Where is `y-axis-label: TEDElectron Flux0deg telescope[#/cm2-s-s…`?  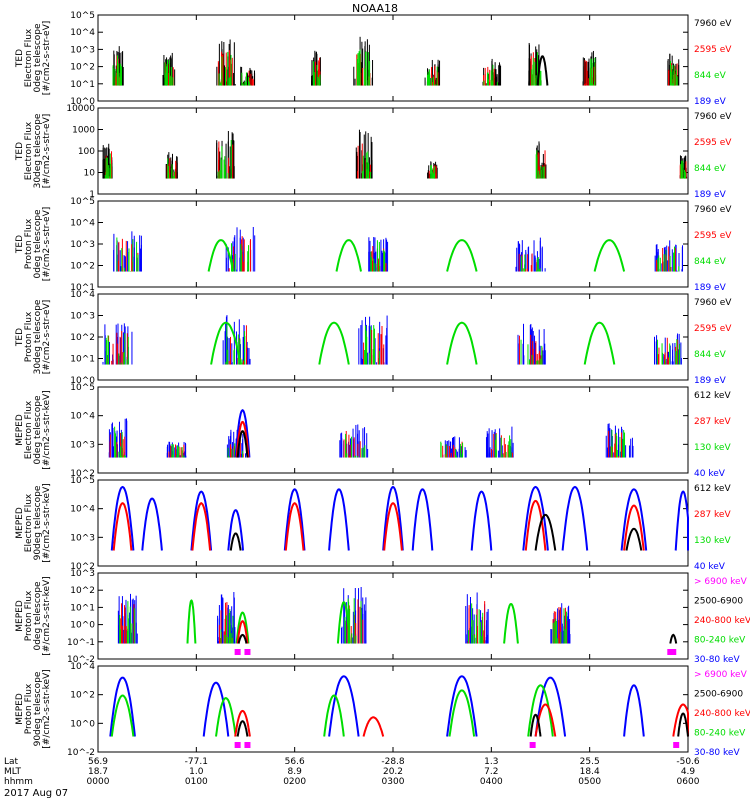 y-axis-label: TEDElectron Flux0deg telescope[#/cm2-s-s… is located at coordinates (33, 58).